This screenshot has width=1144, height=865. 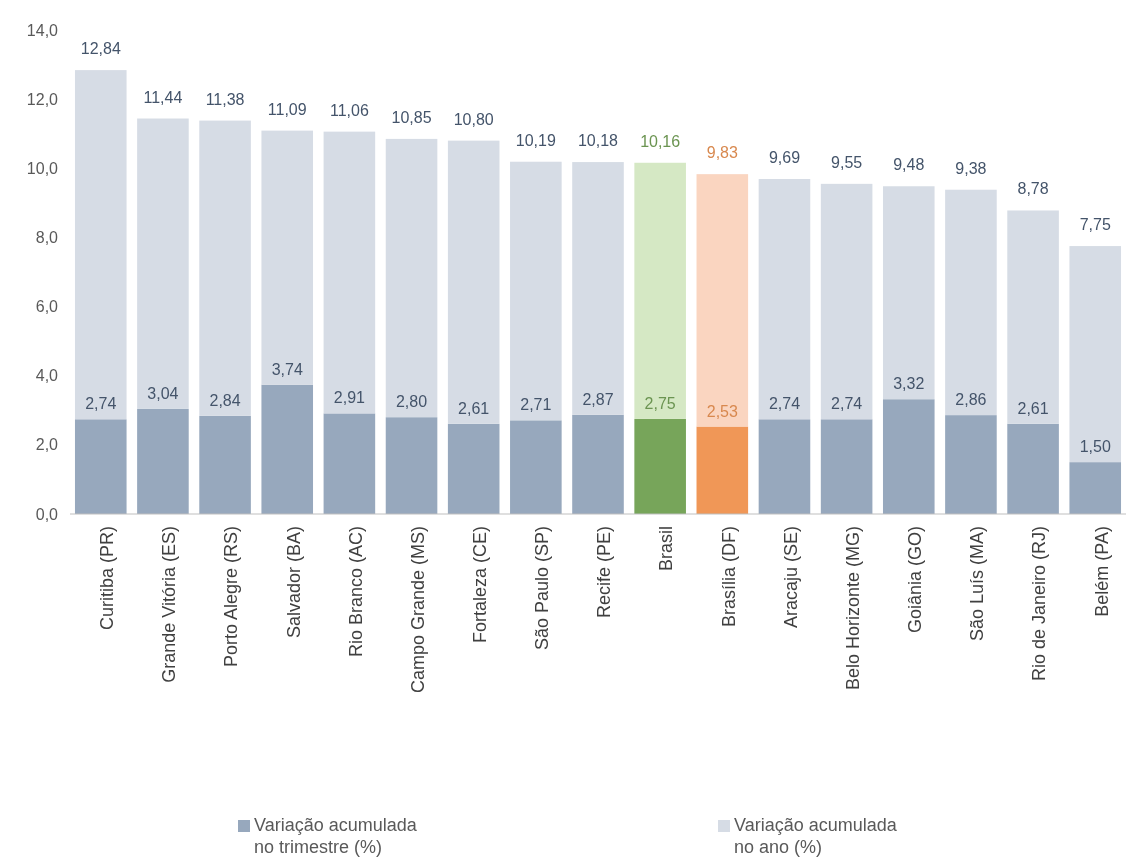 I want to click on x-tick-label: Goiânia (GO), so click(x=915, y=580).